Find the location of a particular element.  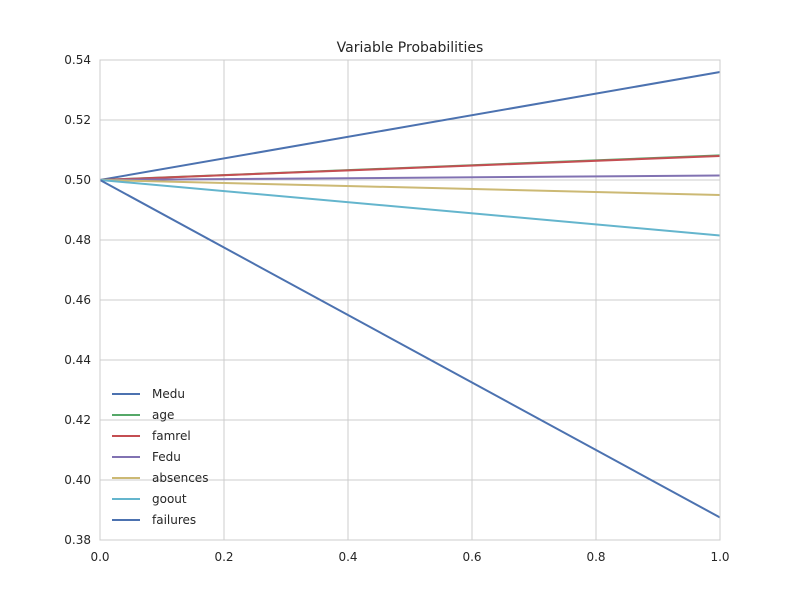

y-tick-label: 0.40 is located at coordinates (77, 480).